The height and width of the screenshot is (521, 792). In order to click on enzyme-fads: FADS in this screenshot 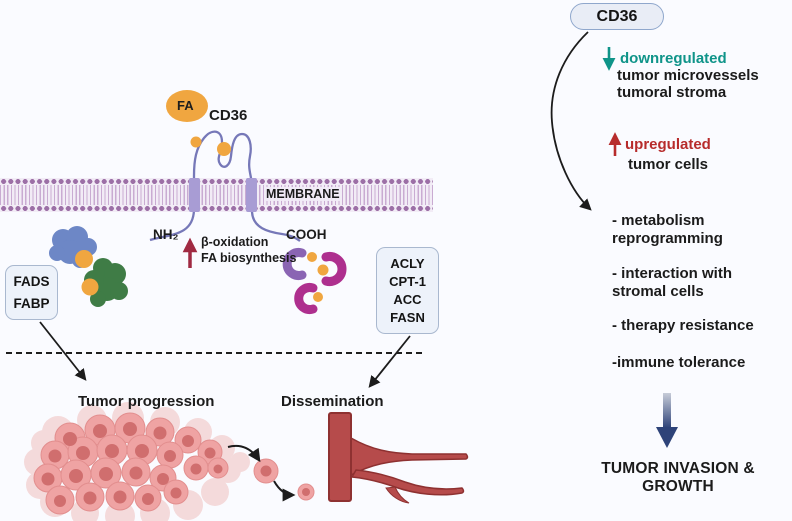, I will do `click(31, 281)`.